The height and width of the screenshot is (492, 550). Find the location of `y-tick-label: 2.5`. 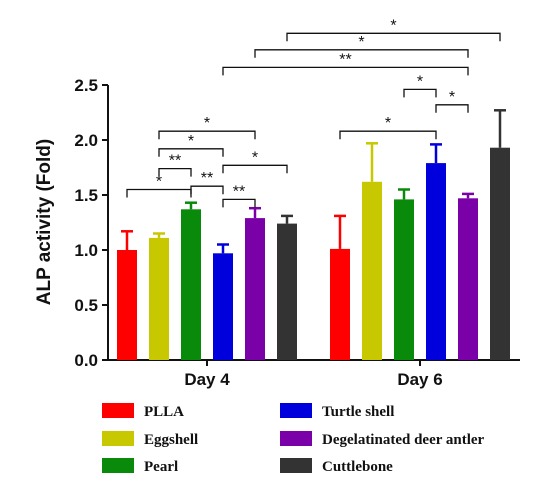

y-tick-label: 2.5 is located at coordinates (86, 85).